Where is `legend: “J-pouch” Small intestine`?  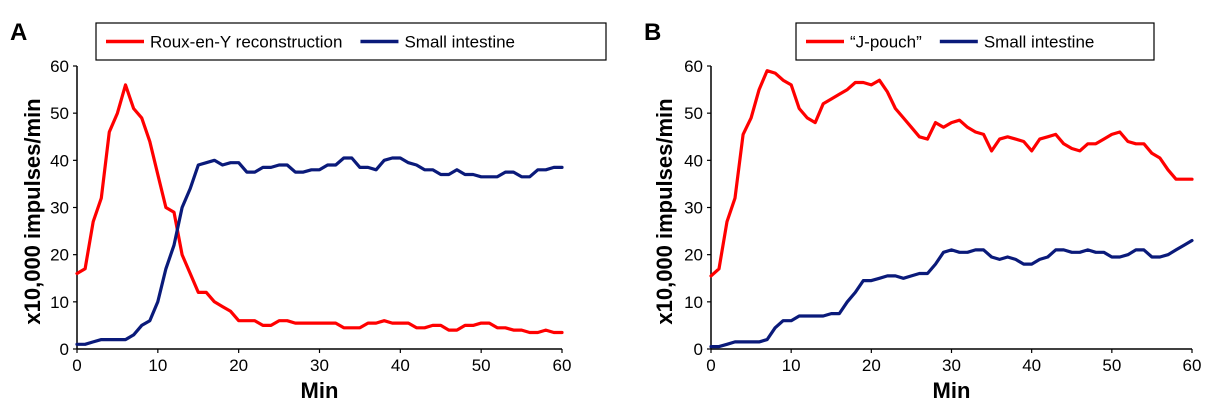 legend: “J-pouch” Small intestine is located at coordinates (975, 41).